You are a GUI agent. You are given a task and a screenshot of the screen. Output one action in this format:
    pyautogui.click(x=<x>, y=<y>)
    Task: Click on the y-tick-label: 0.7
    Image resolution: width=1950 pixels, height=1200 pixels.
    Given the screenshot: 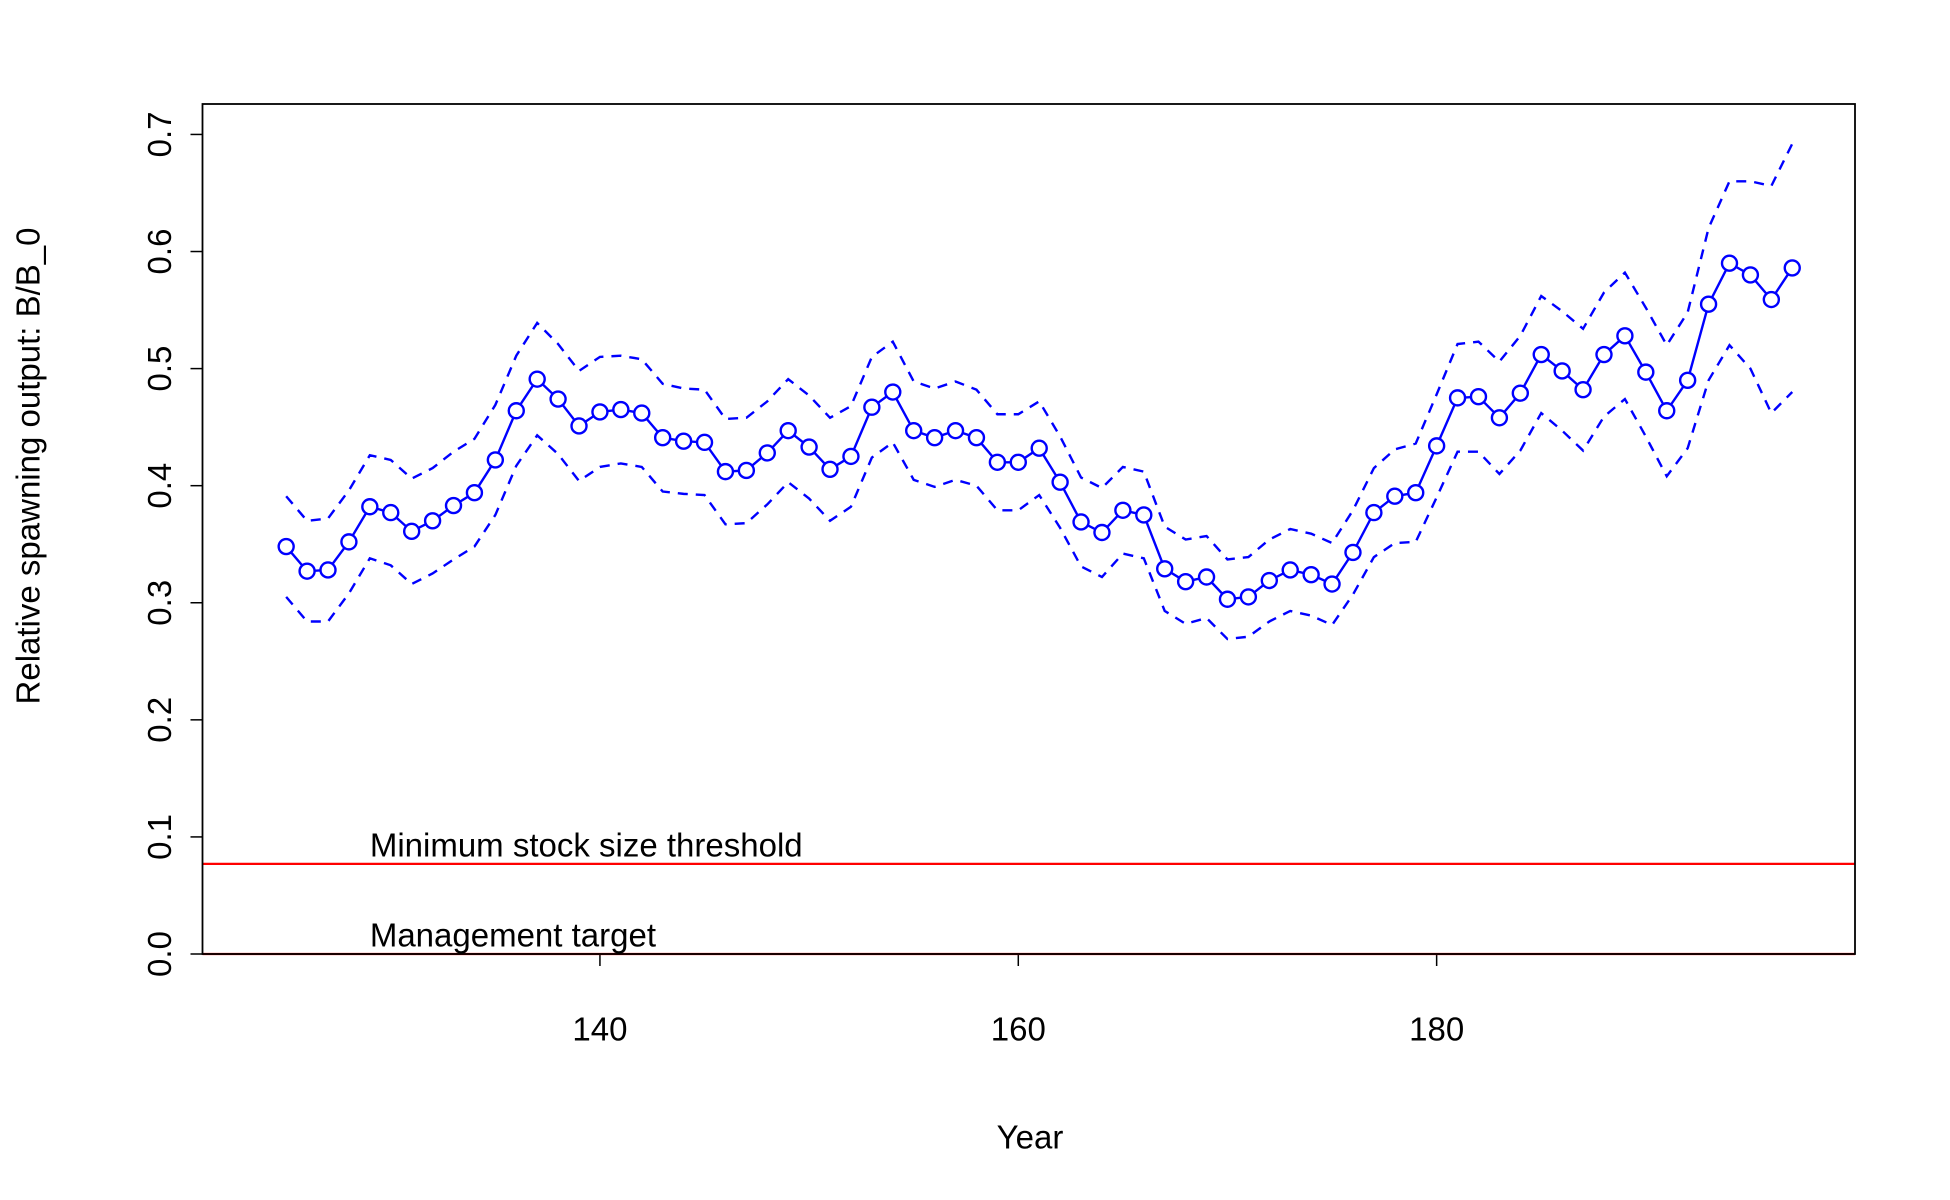 What is the action you would take?
    pyautogui.click(x=159, y=135)
    